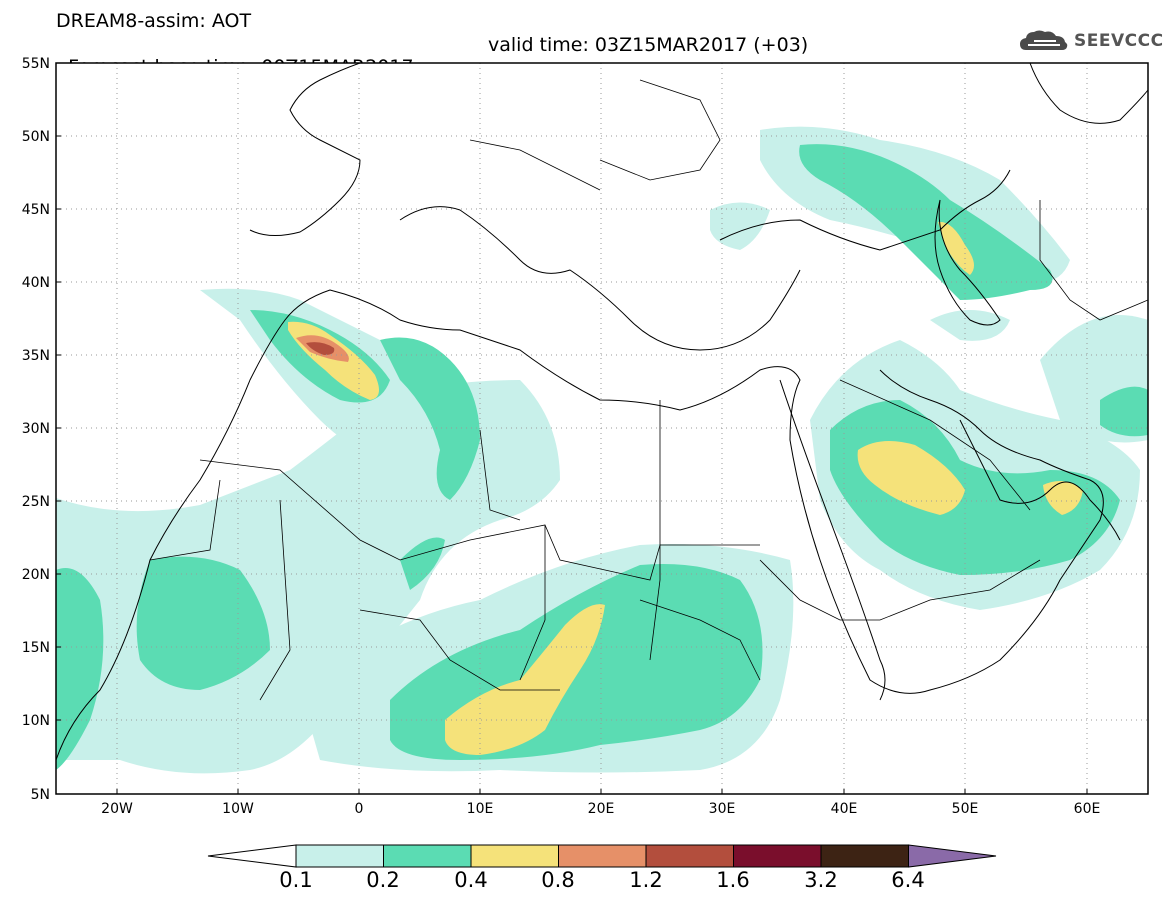 Image resolution: width=1165 pixels, height=905 pixels. Describe the element at coordinates (36, 575) in the screenshot. I see `lat-label: 20N` at that location.